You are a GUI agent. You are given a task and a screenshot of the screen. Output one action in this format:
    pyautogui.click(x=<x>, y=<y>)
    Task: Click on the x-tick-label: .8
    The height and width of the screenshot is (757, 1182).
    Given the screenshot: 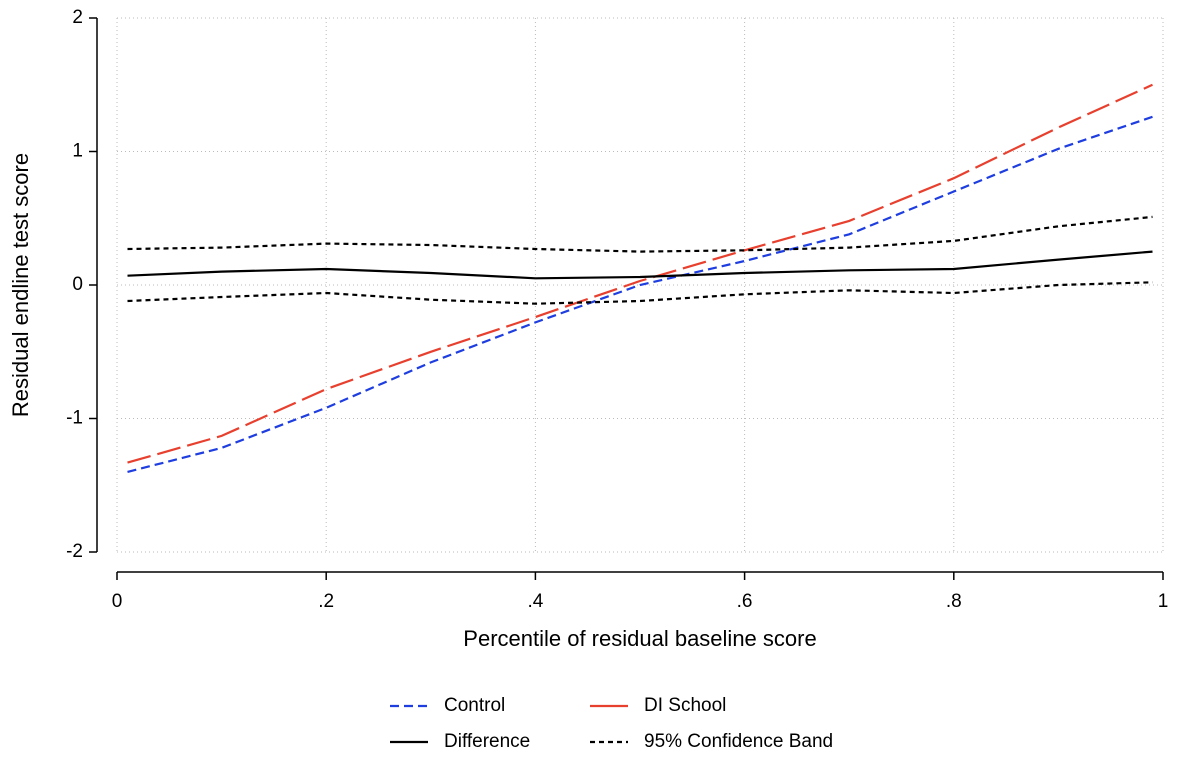 What is the action you would take?
    pyautogui.click(x=954, y=601)
    